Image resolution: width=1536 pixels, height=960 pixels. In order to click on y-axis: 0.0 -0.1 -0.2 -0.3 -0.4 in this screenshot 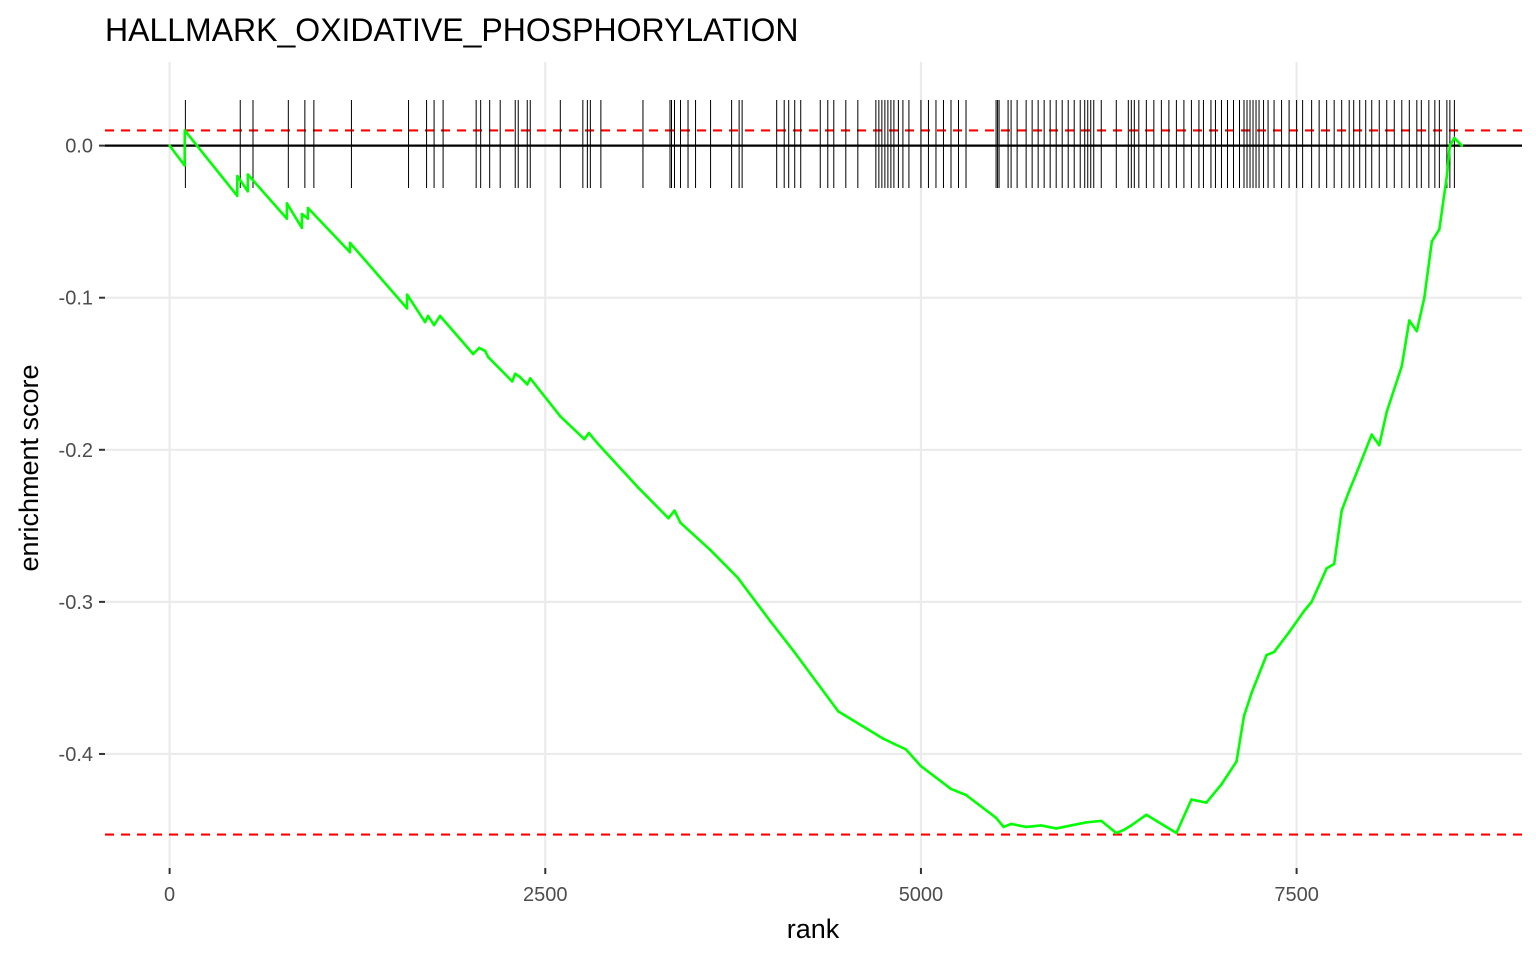, I will do `click(82, 451)`.